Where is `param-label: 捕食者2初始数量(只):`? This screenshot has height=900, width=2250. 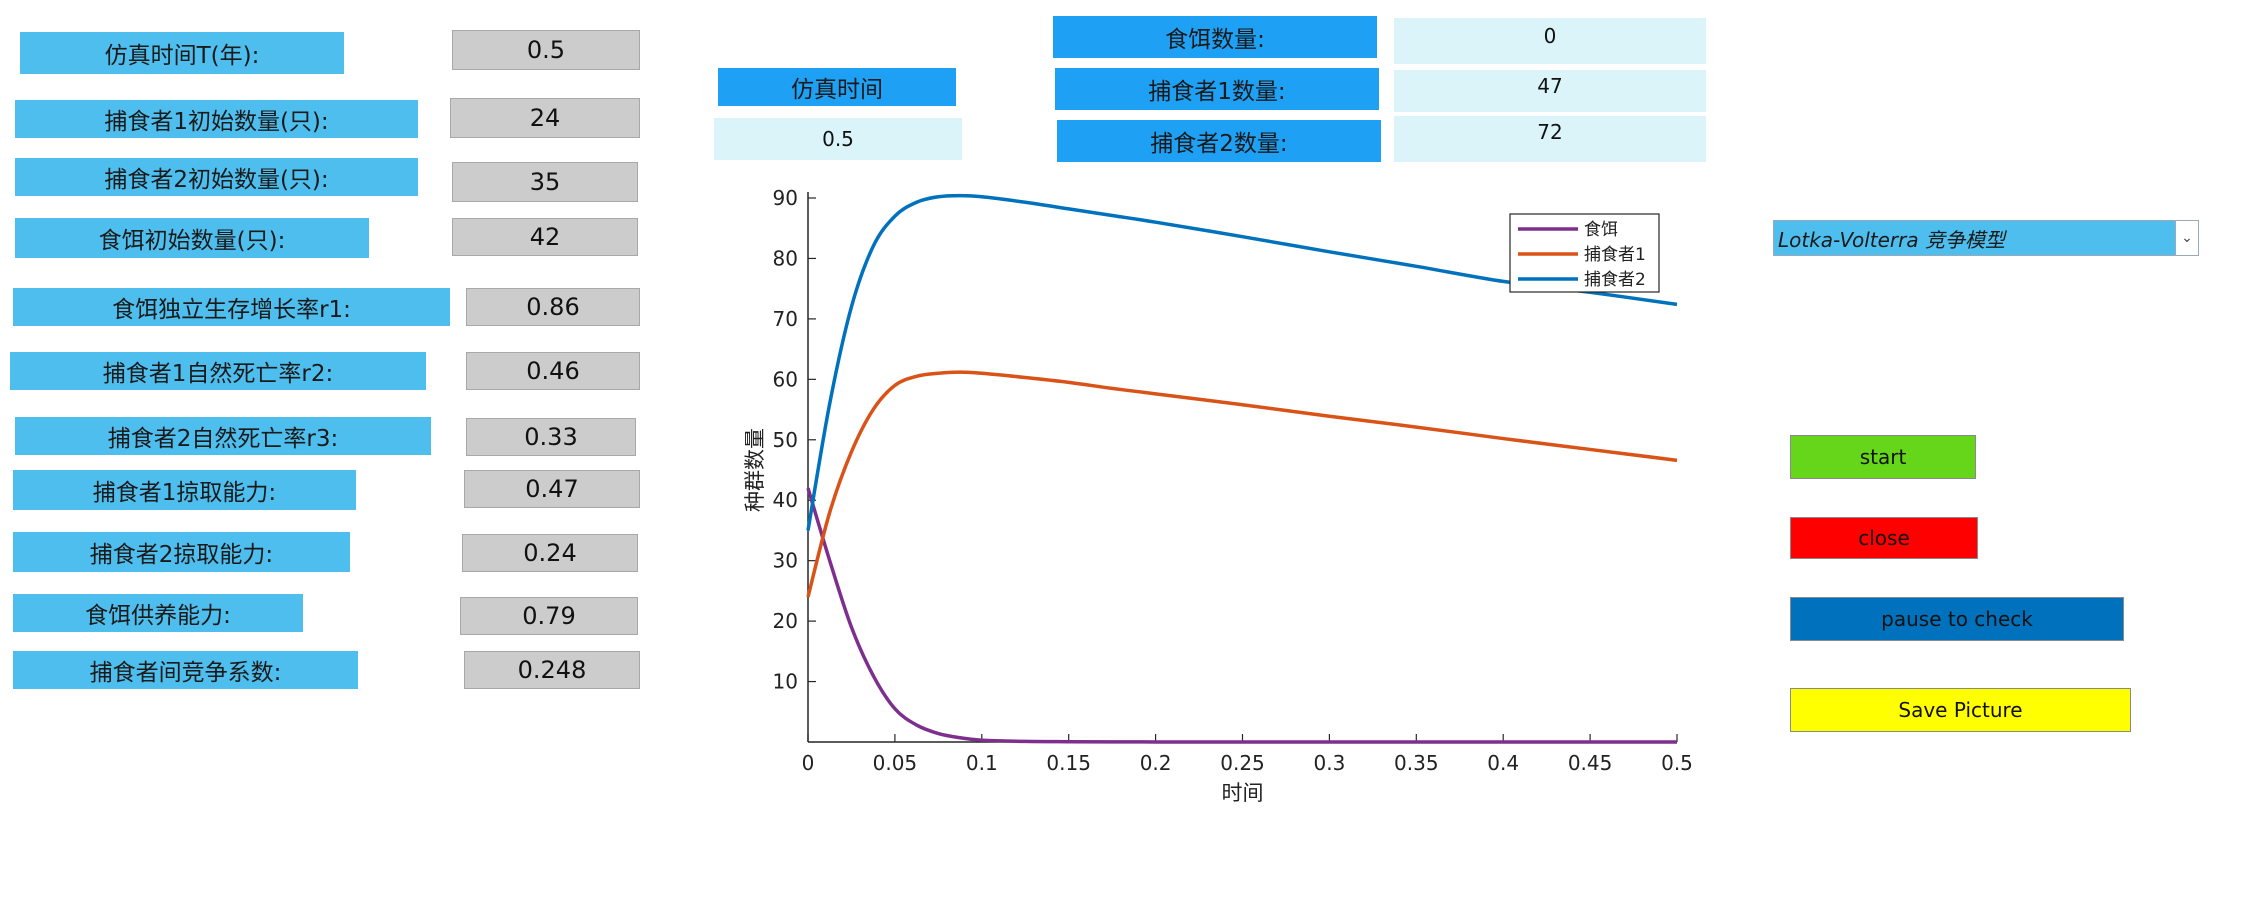
param-label: 捕食者2初始数量(只): is located at coordinates (216, 177).